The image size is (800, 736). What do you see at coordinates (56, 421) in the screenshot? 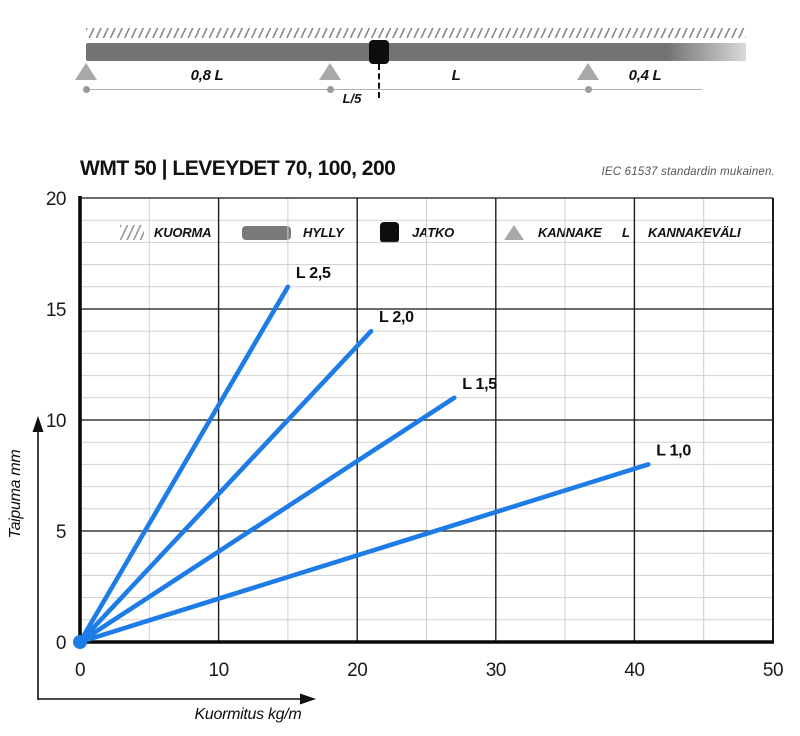
I see `y-tick-label: 10` at bounding box center [56, 421].